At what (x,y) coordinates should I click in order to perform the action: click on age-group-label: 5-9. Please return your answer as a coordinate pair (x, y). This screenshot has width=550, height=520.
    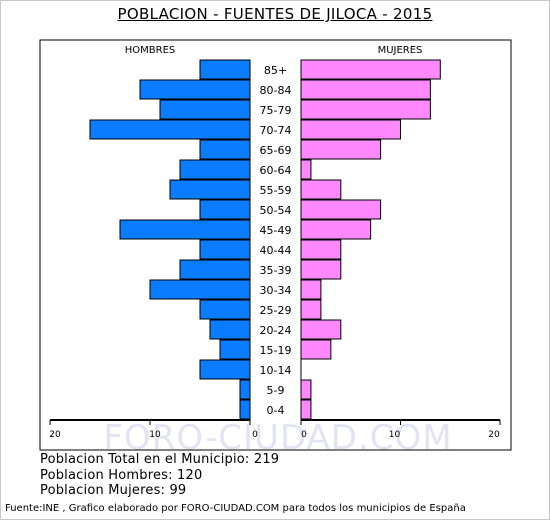
    Looking at the image, I should click on (276, 390).